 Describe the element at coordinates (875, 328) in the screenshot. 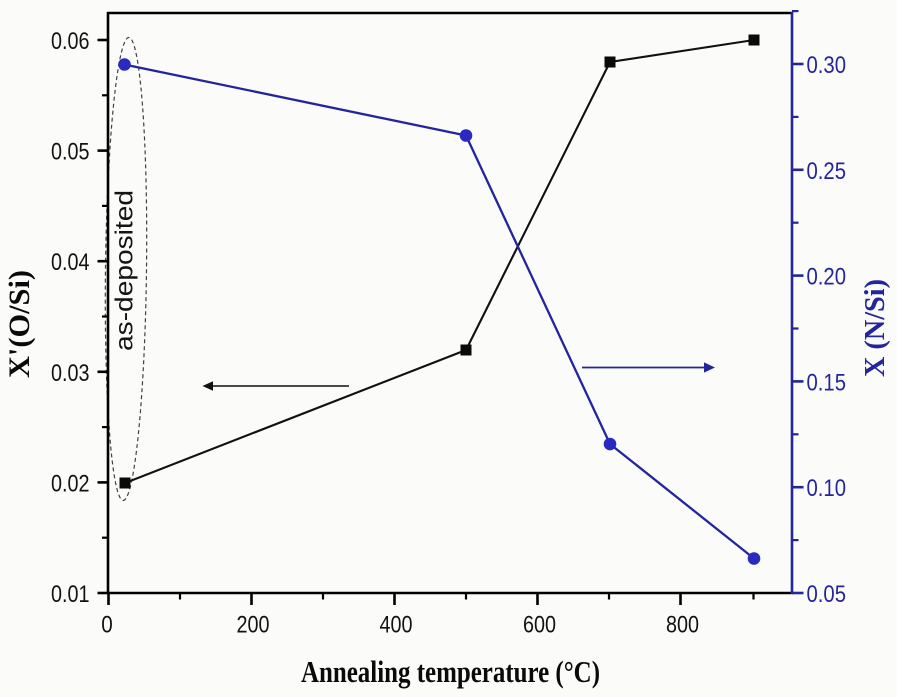

I see `svg-text: X (N/Si)` at that location.